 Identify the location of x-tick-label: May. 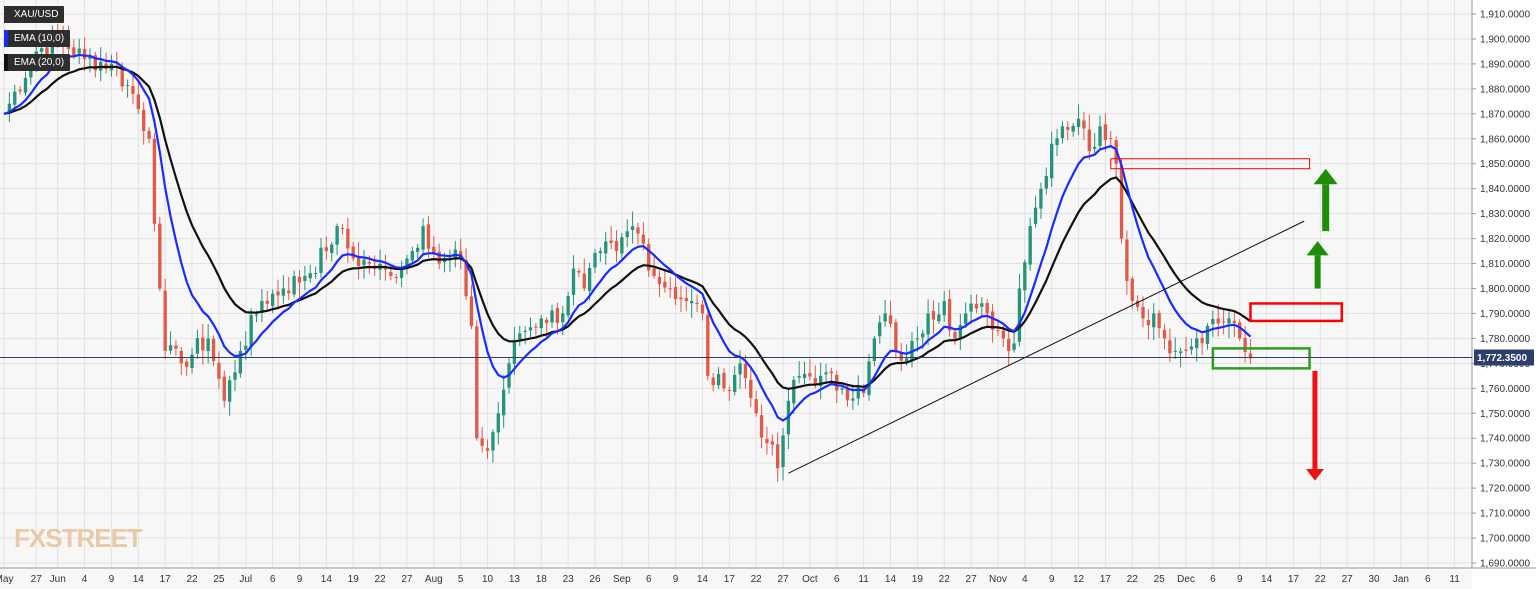
(6, 579).